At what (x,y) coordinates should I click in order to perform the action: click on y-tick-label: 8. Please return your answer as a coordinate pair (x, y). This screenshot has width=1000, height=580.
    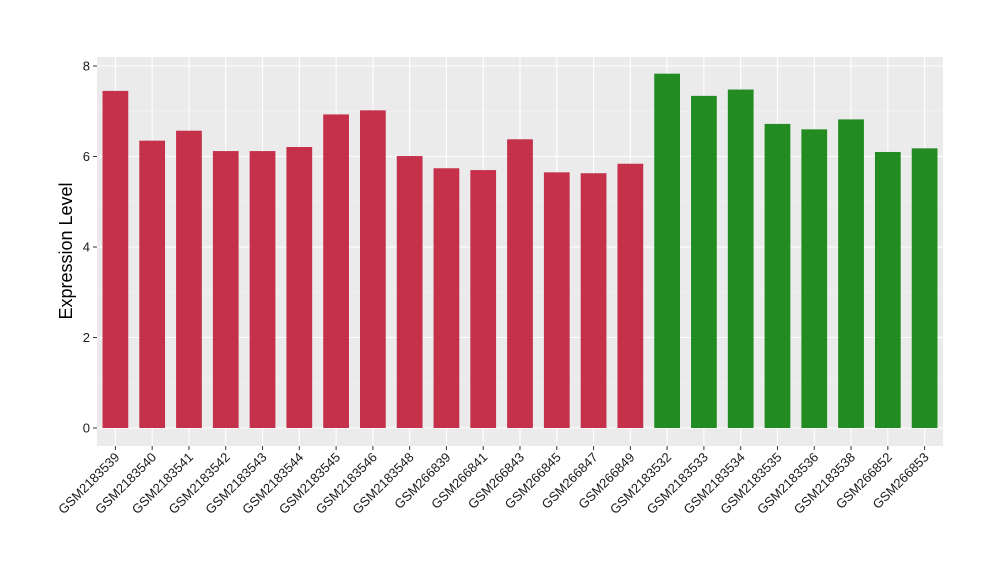
    Looking at the image, I should click on (86, 66).